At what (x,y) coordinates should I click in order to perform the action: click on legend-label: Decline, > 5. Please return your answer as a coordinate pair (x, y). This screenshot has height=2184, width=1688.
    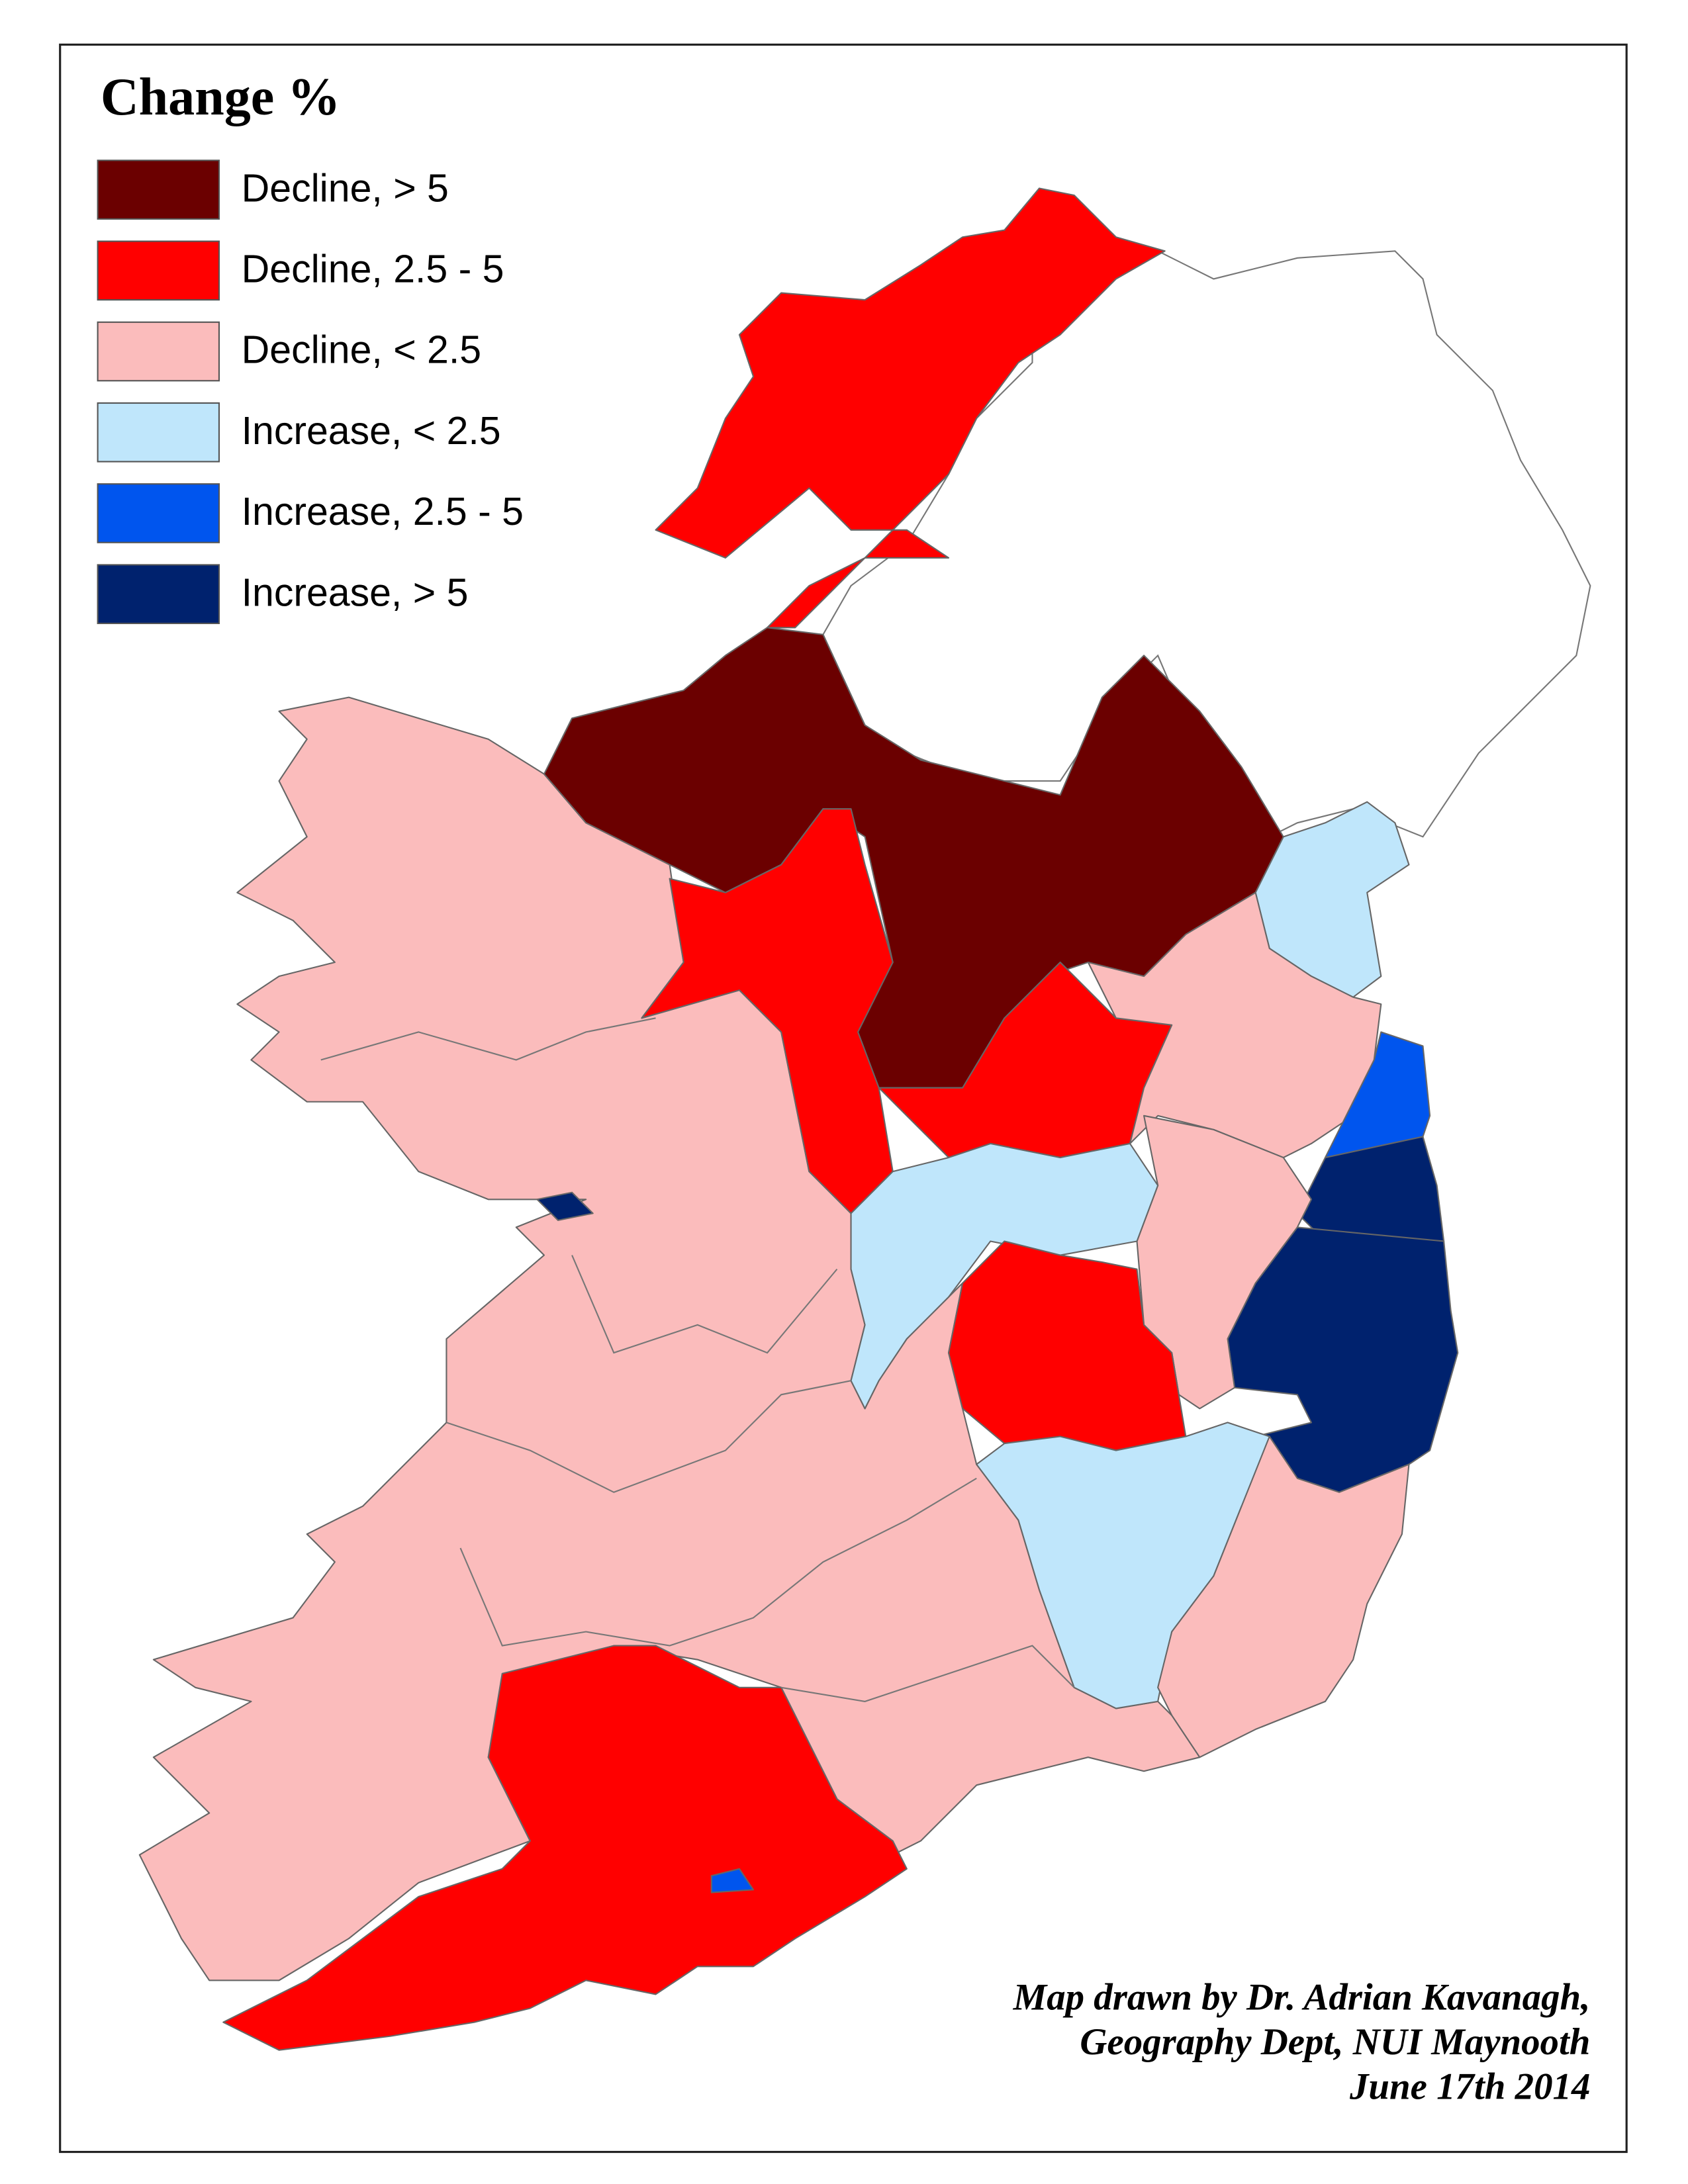
    Looking at the image, I should click on (345, 188).